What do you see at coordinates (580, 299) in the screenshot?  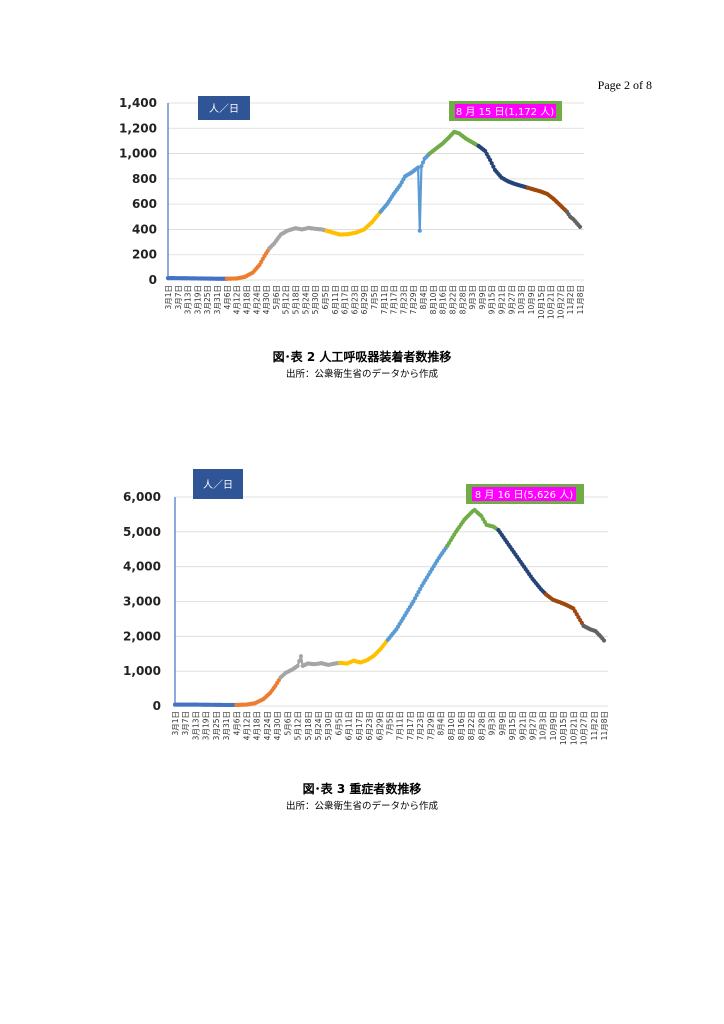 I see `x-tick-label: 11月8日` at bounding box center [580, 299].